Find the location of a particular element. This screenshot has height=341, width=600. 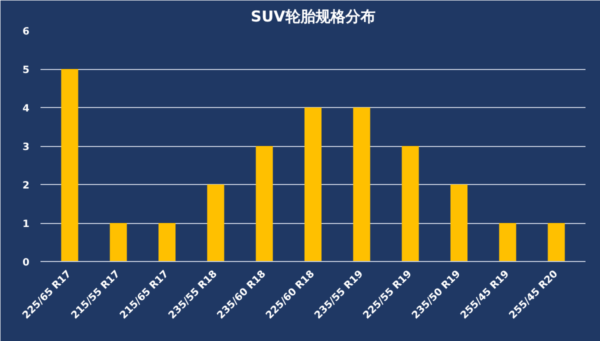

y-tick-label: 1 is located at coordinates (26, 224).